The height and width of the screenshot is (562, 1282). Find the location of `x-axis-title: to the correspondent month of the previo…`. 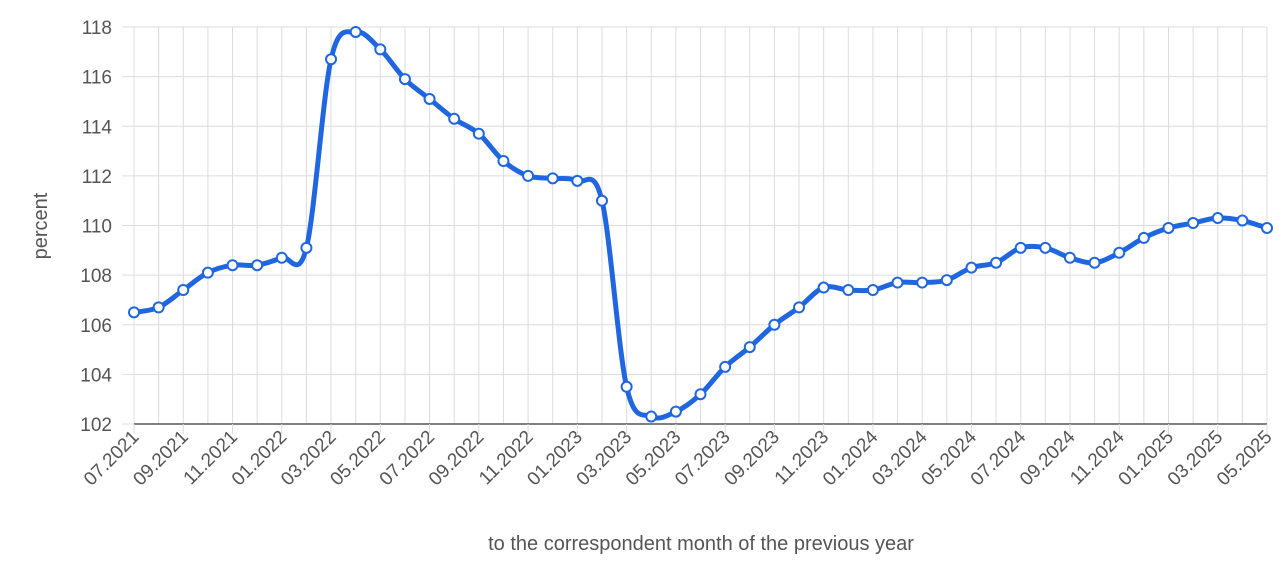

x-axis-title: to the correspondent month of the previo… is located at coordinates (701, 544).